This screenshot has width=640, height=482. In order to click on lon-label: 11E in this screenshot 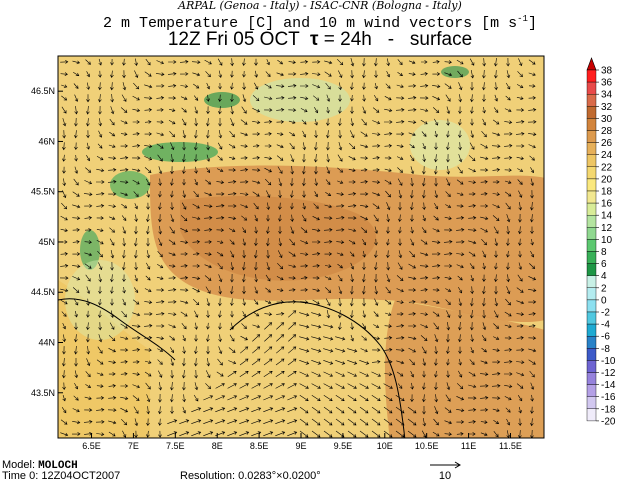, I will do `click(468, 446)`.